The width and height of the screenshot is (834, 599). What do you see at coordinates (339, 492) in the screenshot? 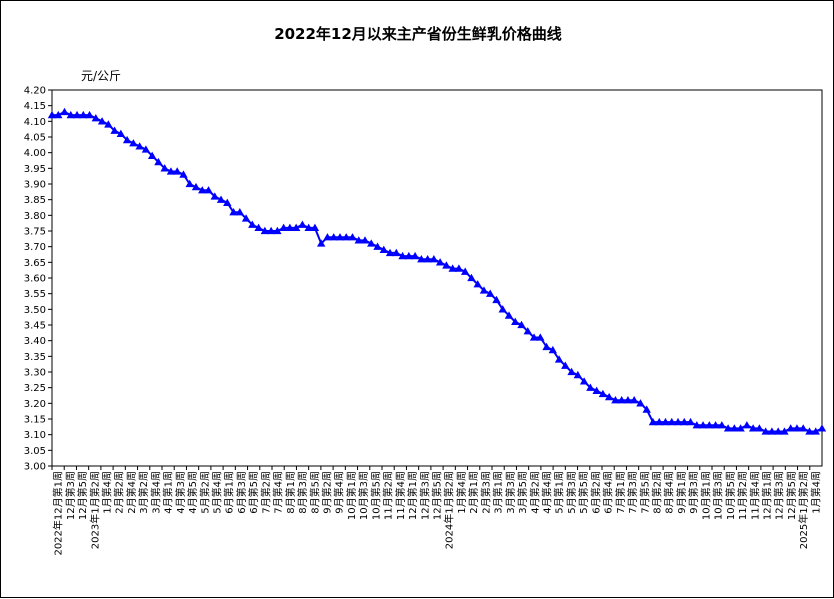
I see `x-tick-label: 9月第4周` at bounding box center [339, 492].